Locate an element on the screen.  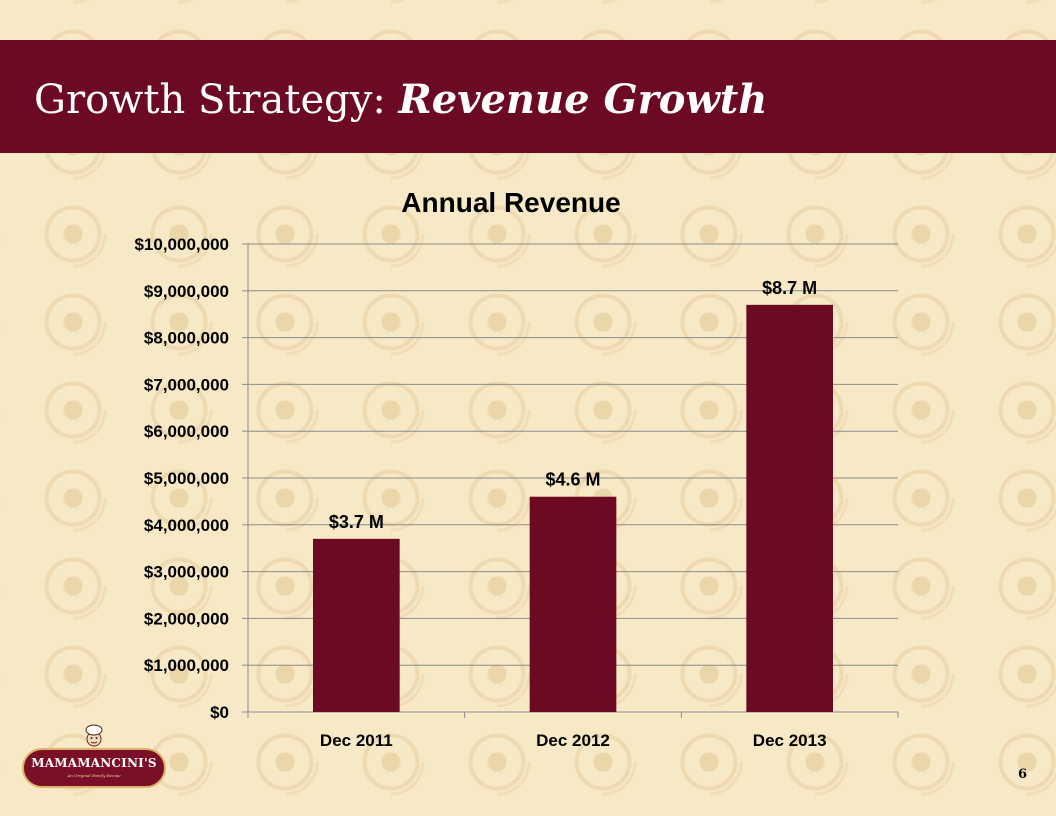
data-label: $3.7 M is located at coordinates (356, 522).